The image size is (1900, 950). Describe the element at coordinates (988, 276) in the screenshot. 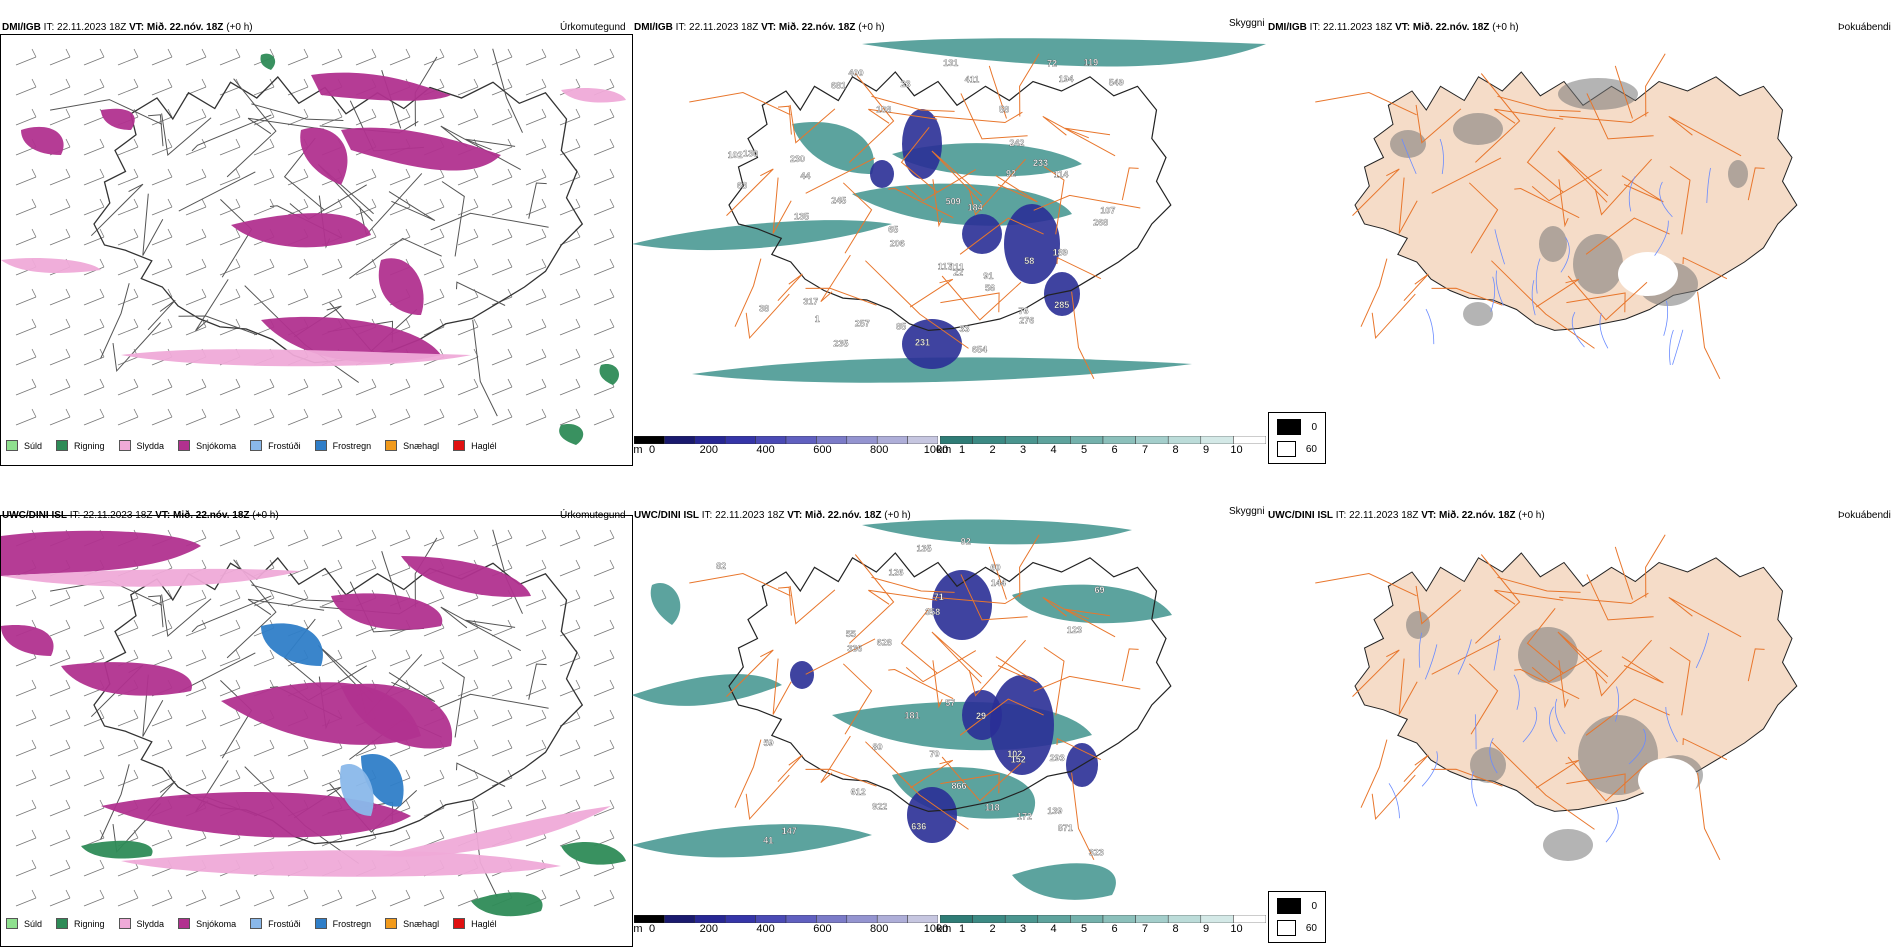

I see `cloud-base-value: 91` at that location.